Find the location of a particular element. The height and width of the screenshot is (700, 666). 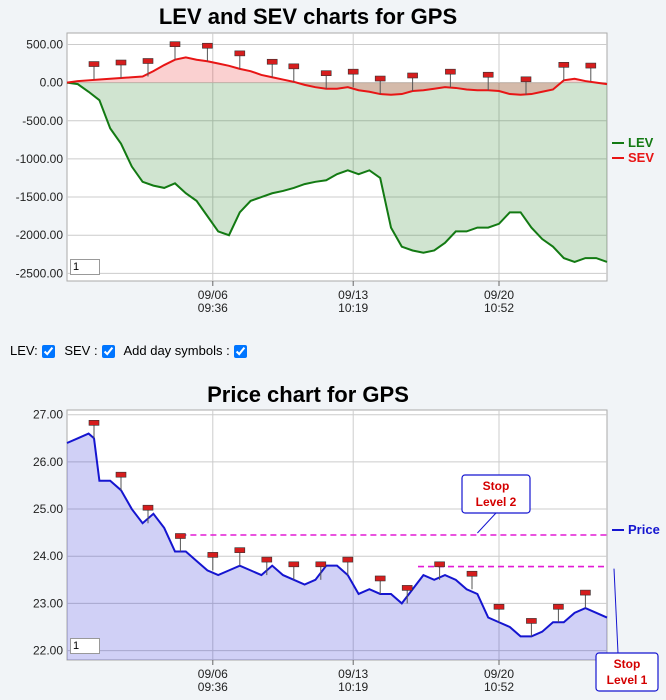

y-tick-label: 22.00 is located at coordinates (48, 651).